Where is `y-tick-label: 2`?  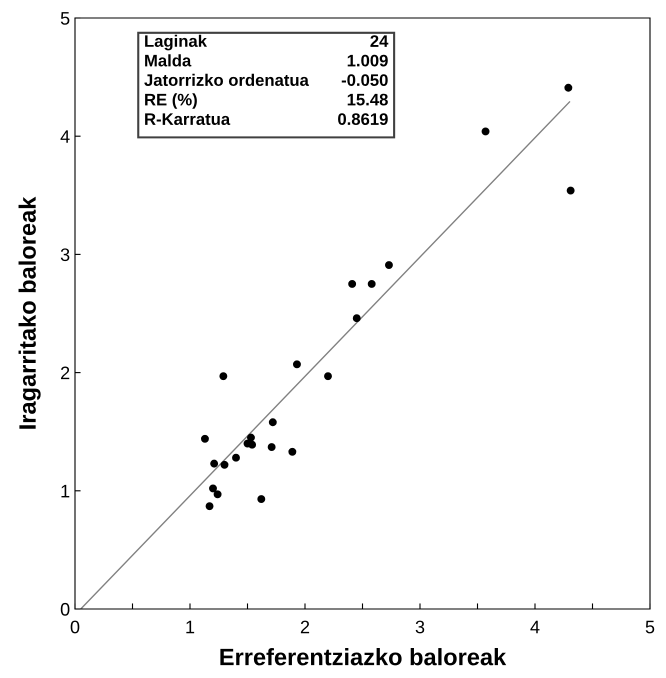 y-tick-label: 2 is located at coordinates (65, 373).